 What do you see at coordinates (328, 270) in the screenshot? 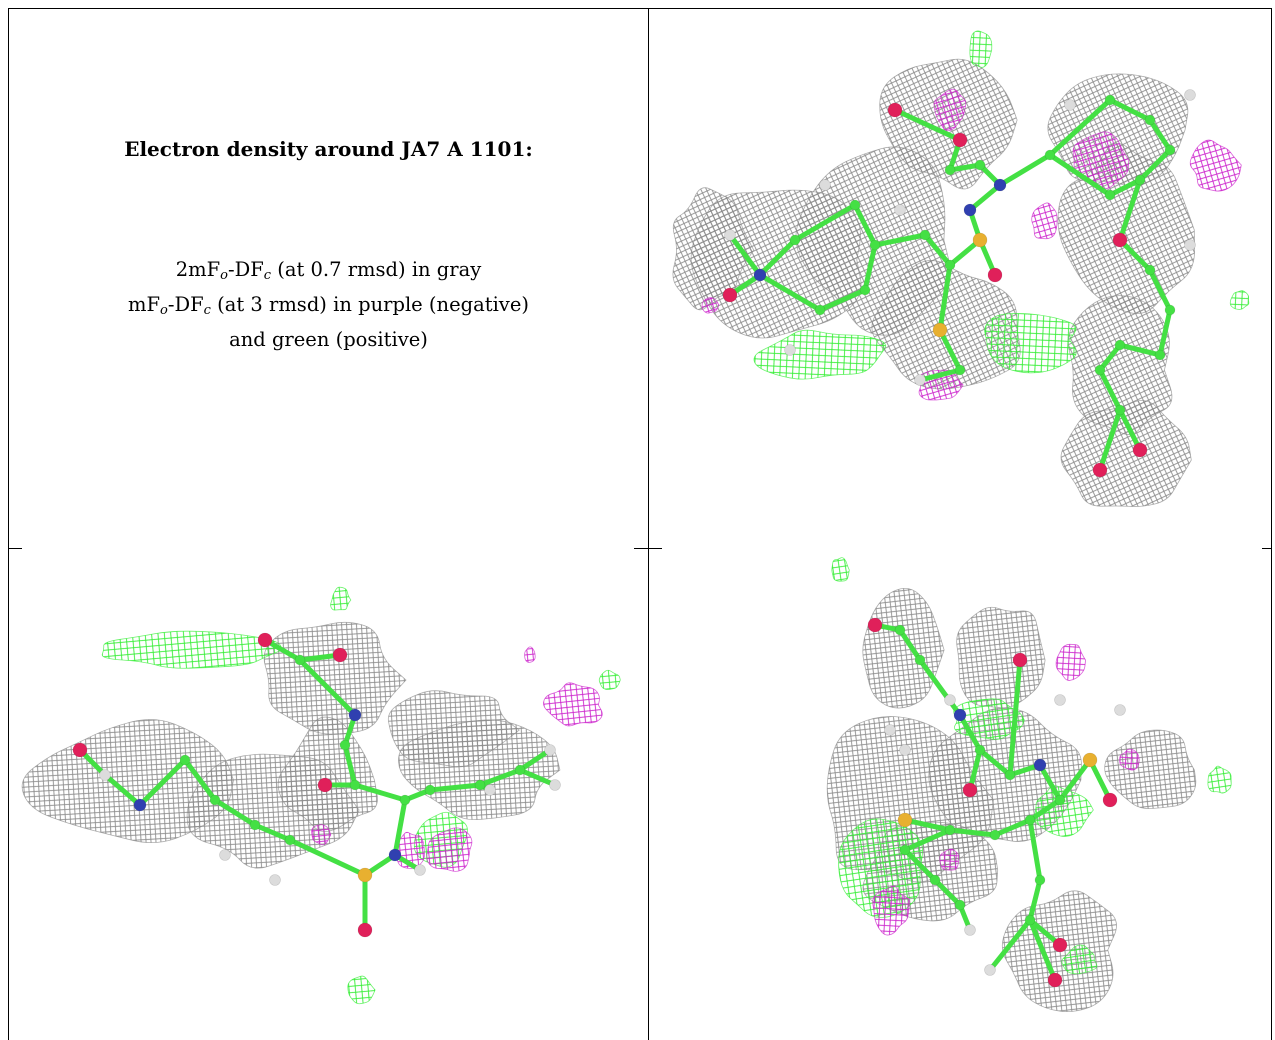
I see `legend-line-2fofc: 2mFo-DFc (at 0.7 rmsd) in gray` at bounding box center [328, 270].